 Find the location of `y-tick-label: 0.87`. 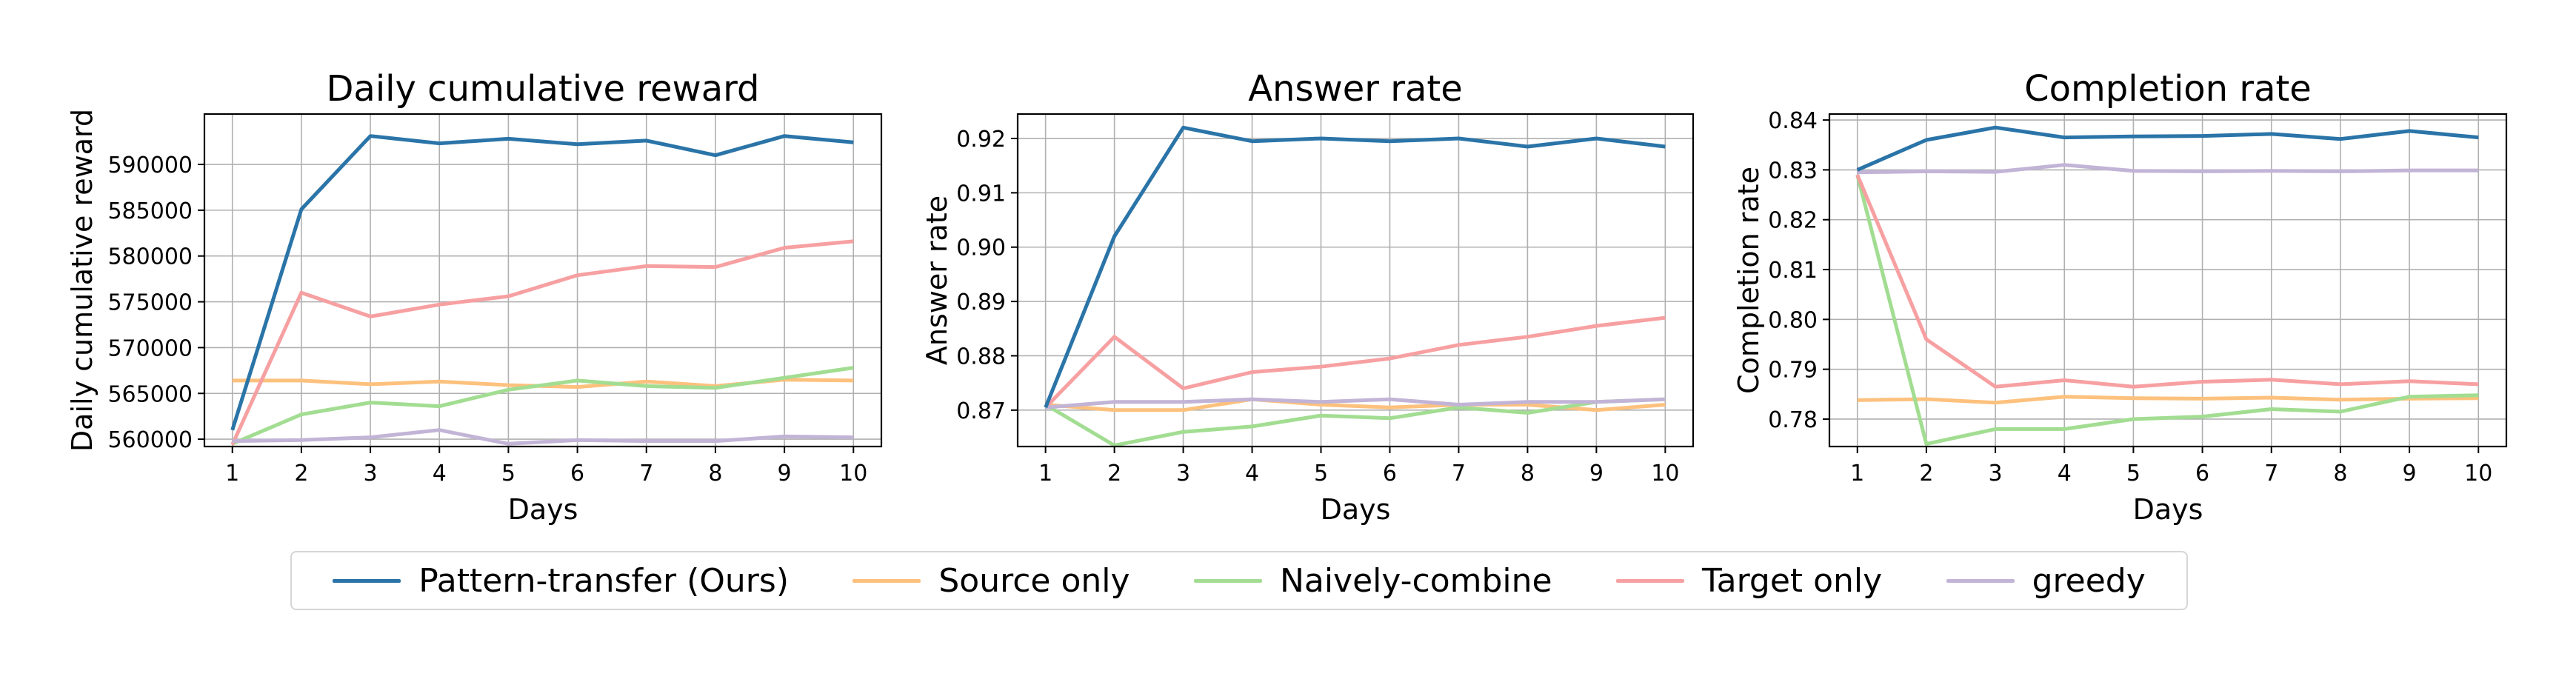

y-tick-label: 0.87 is located at coordinates (981, 411).